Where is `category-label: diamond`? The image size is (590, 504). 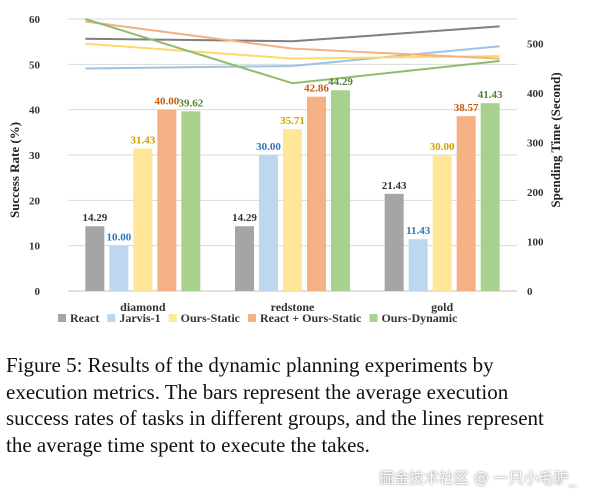 category-label: diamond is located at coordinates (143, 307).